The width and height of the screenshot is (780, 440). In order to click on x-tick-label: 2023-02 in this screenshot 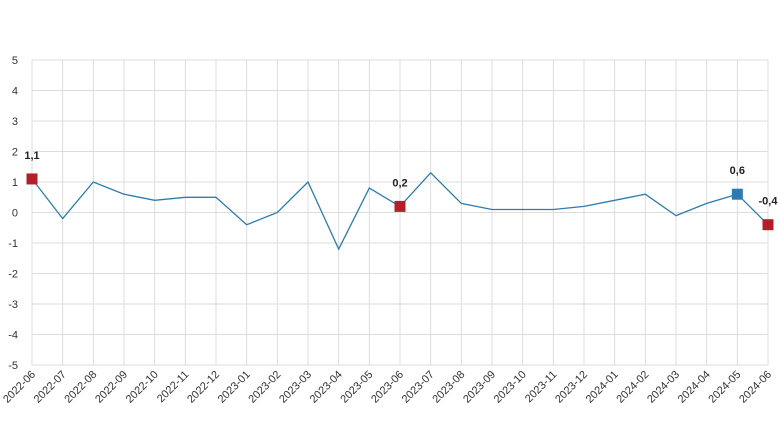, I will do `click(264, 387)`.